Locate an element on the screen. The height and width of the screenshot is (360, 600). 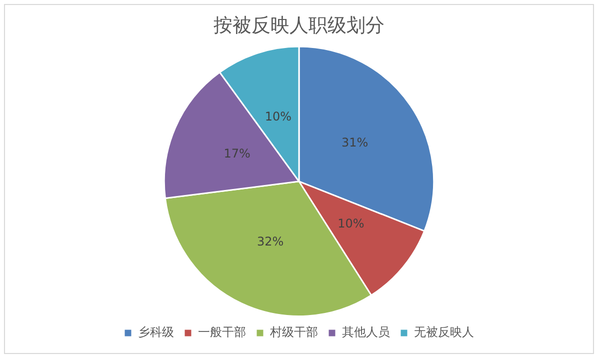
data-label: 32% is located at coordinates (270, 241).